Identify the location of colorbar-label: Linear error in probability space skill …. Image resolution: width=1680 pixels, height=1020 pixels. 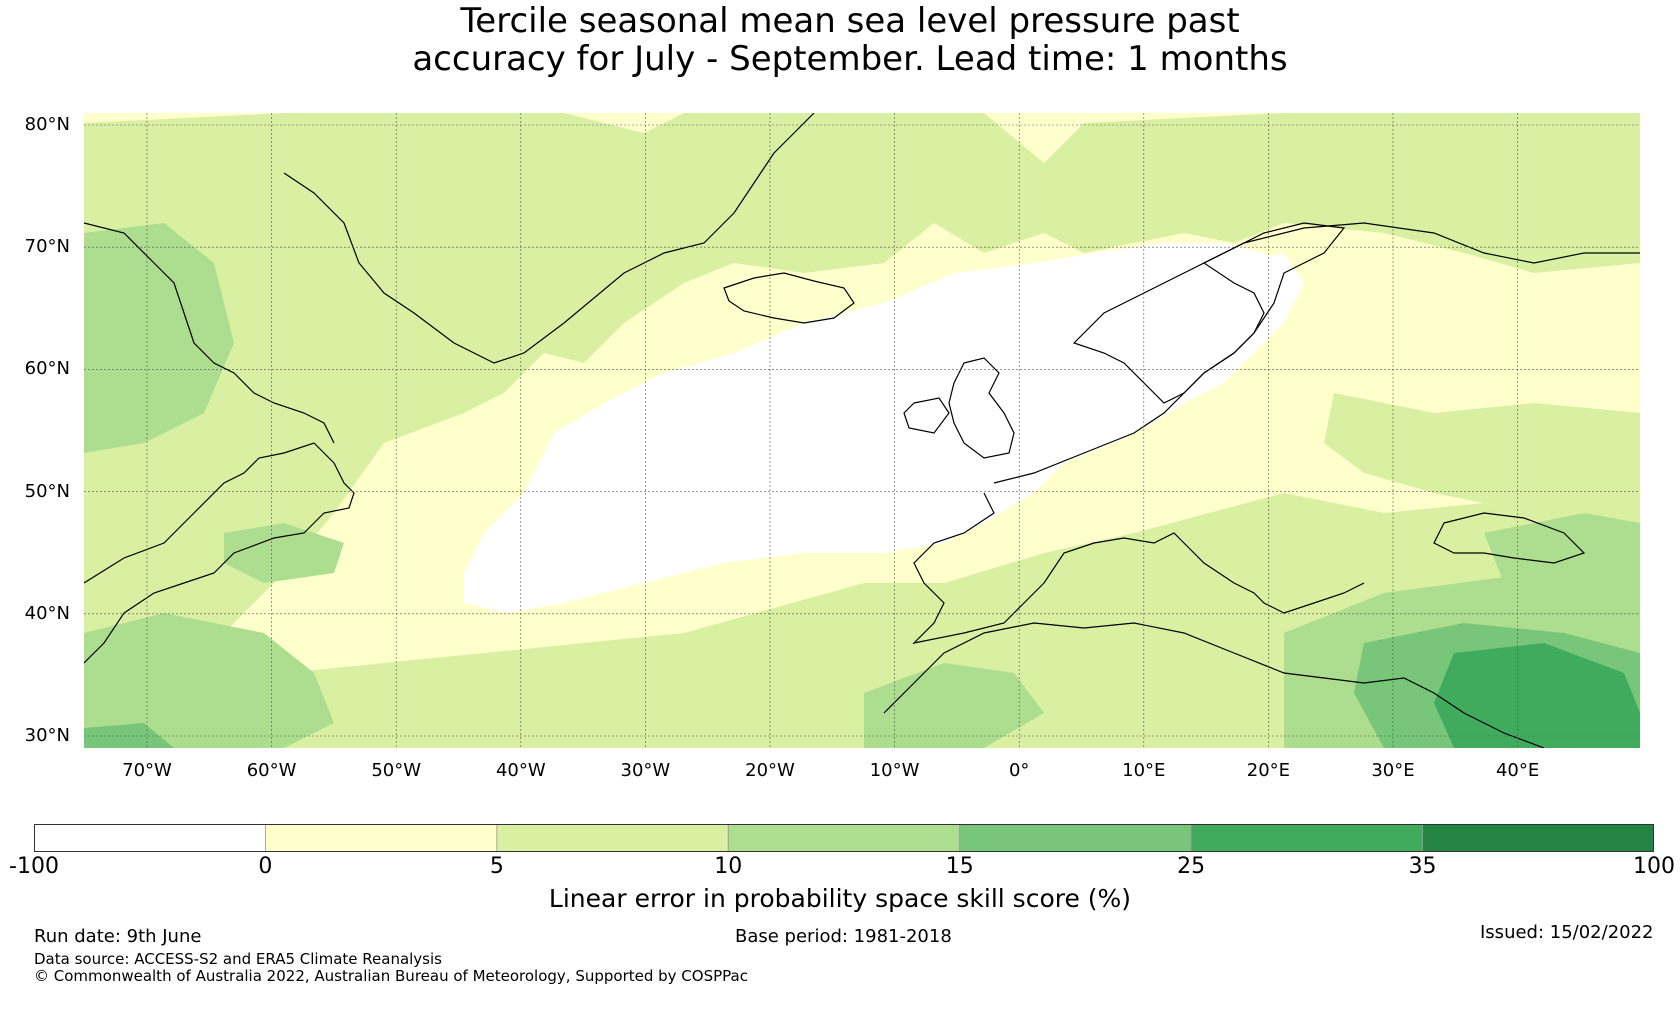
(840, 898).